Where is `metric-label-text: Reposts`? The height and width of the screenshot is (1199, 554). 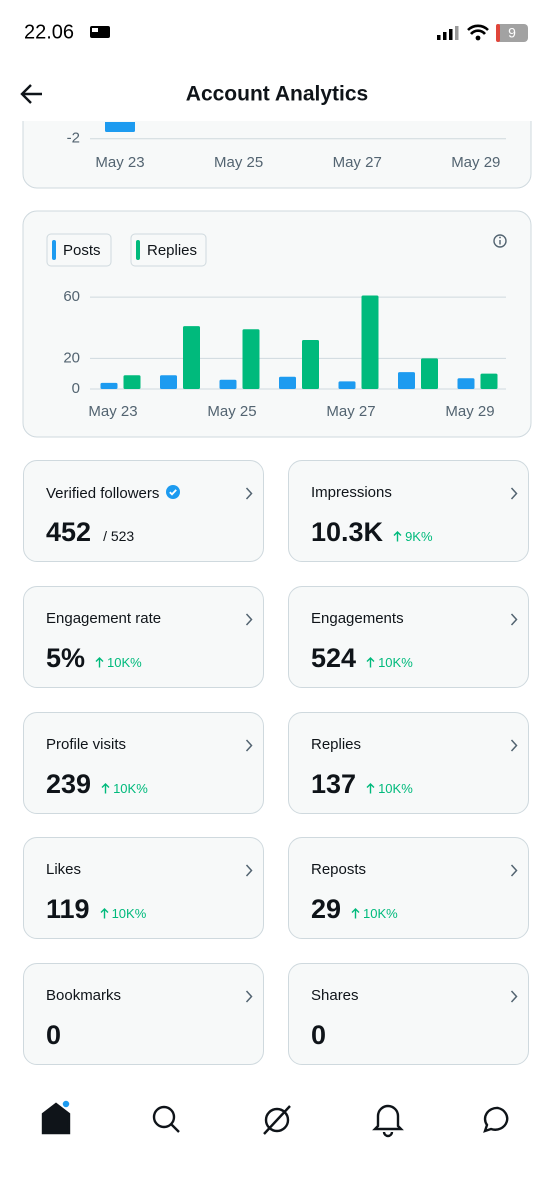
metric-label-text: Reposts is located at coordinates (339, 870).